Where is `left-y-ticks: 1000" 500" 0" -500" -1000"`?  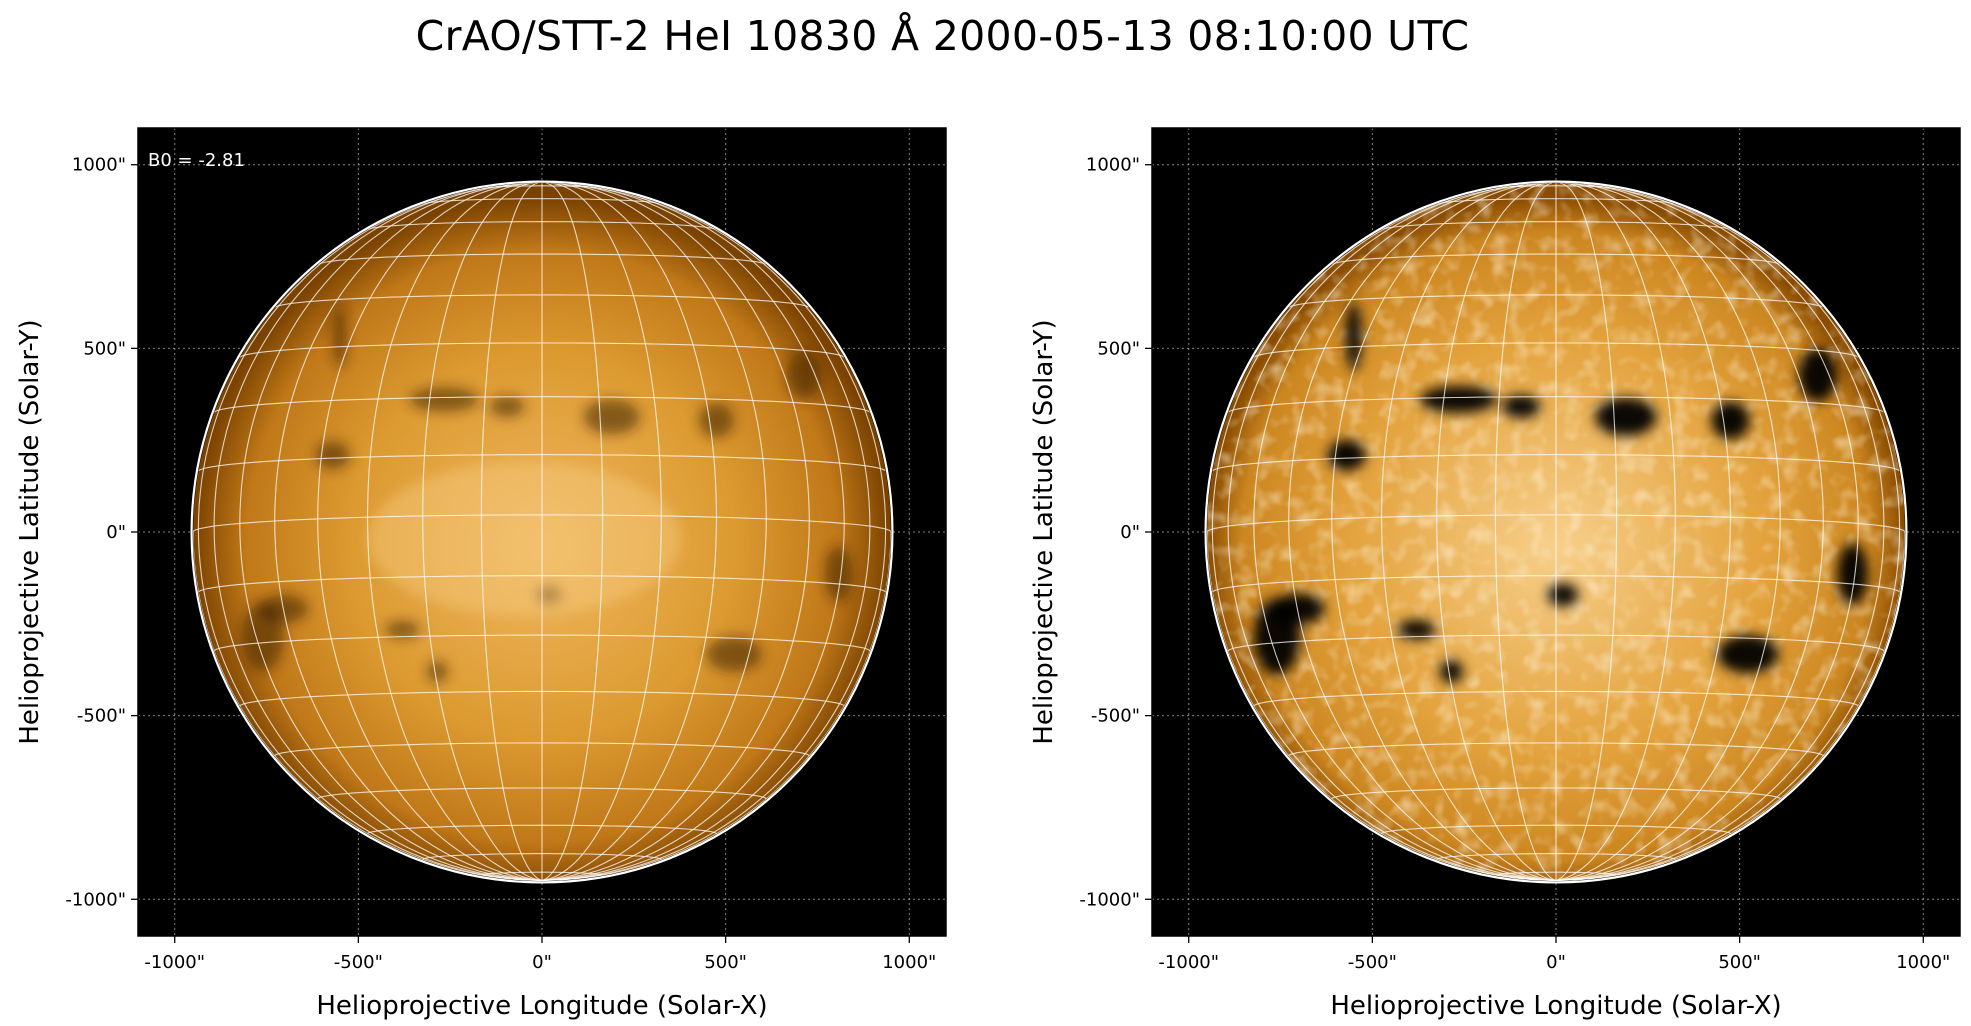
left-y-ticks: 1000" 500" 0" -500" -1000" is located at coordinates (101, 532).